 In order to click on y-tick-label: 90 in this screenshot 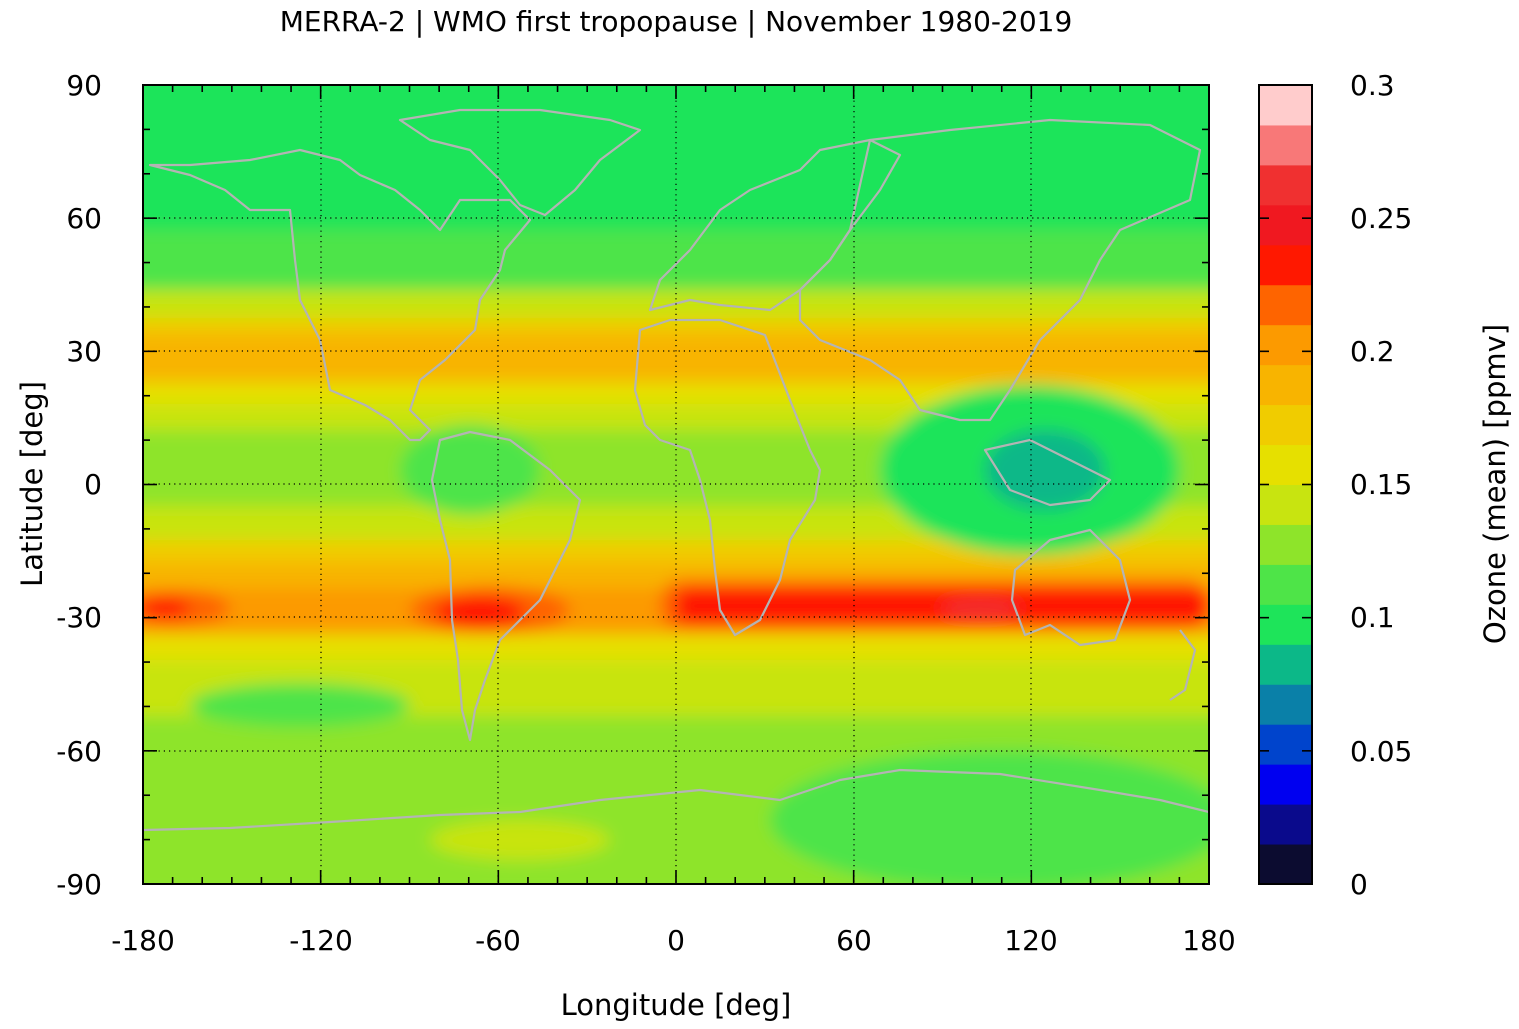, I will do `click(84, 85)`.